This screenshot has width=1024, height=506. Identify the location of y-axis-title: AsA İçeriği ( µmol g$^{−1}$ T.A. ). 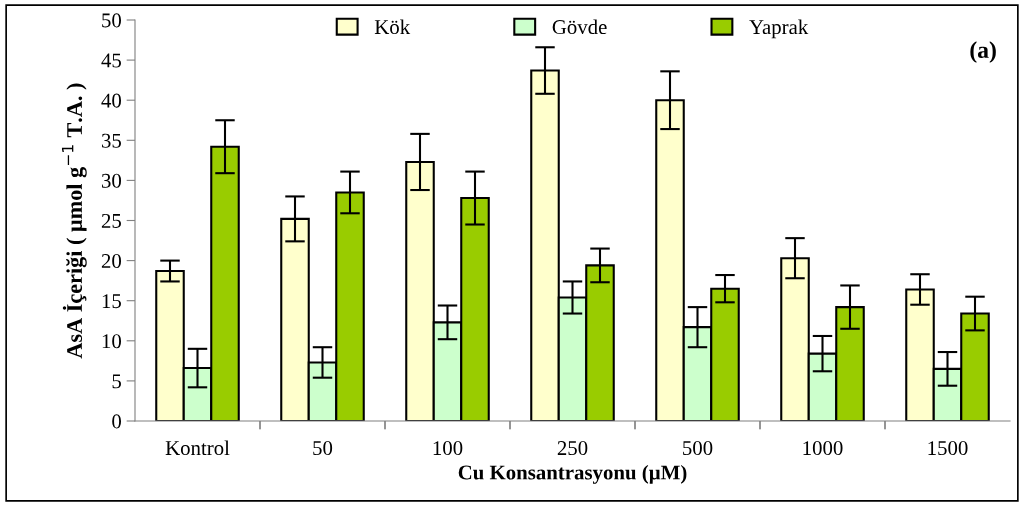
(74, 221).